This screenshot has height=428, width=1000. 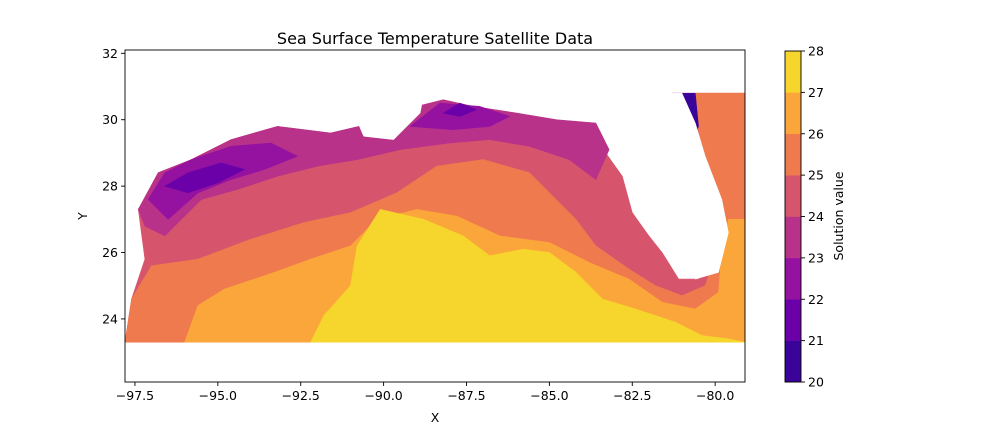 I want to click on x-axis-label: X, so click(x=435, y=417).